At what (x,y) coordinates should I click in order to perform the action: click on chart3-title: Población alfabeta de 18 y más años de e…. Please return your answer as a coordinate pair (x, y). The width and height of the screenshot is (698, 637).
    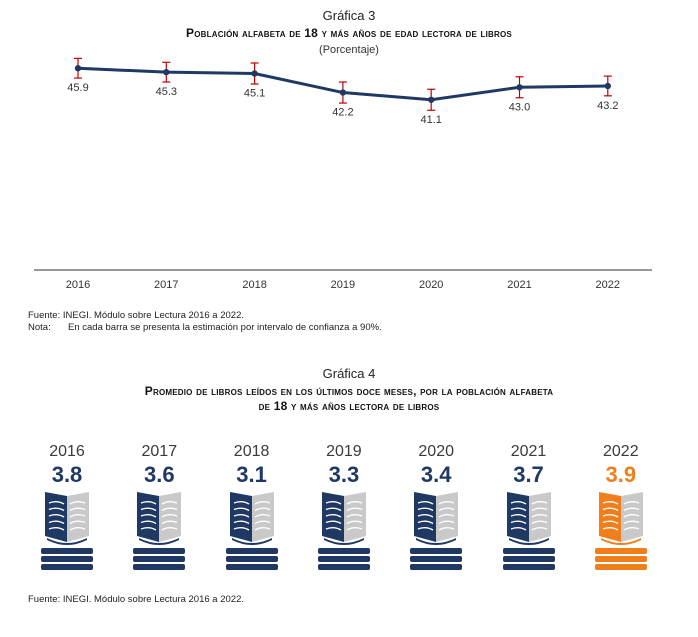
    Looking at the image, I should click on (349, 33).